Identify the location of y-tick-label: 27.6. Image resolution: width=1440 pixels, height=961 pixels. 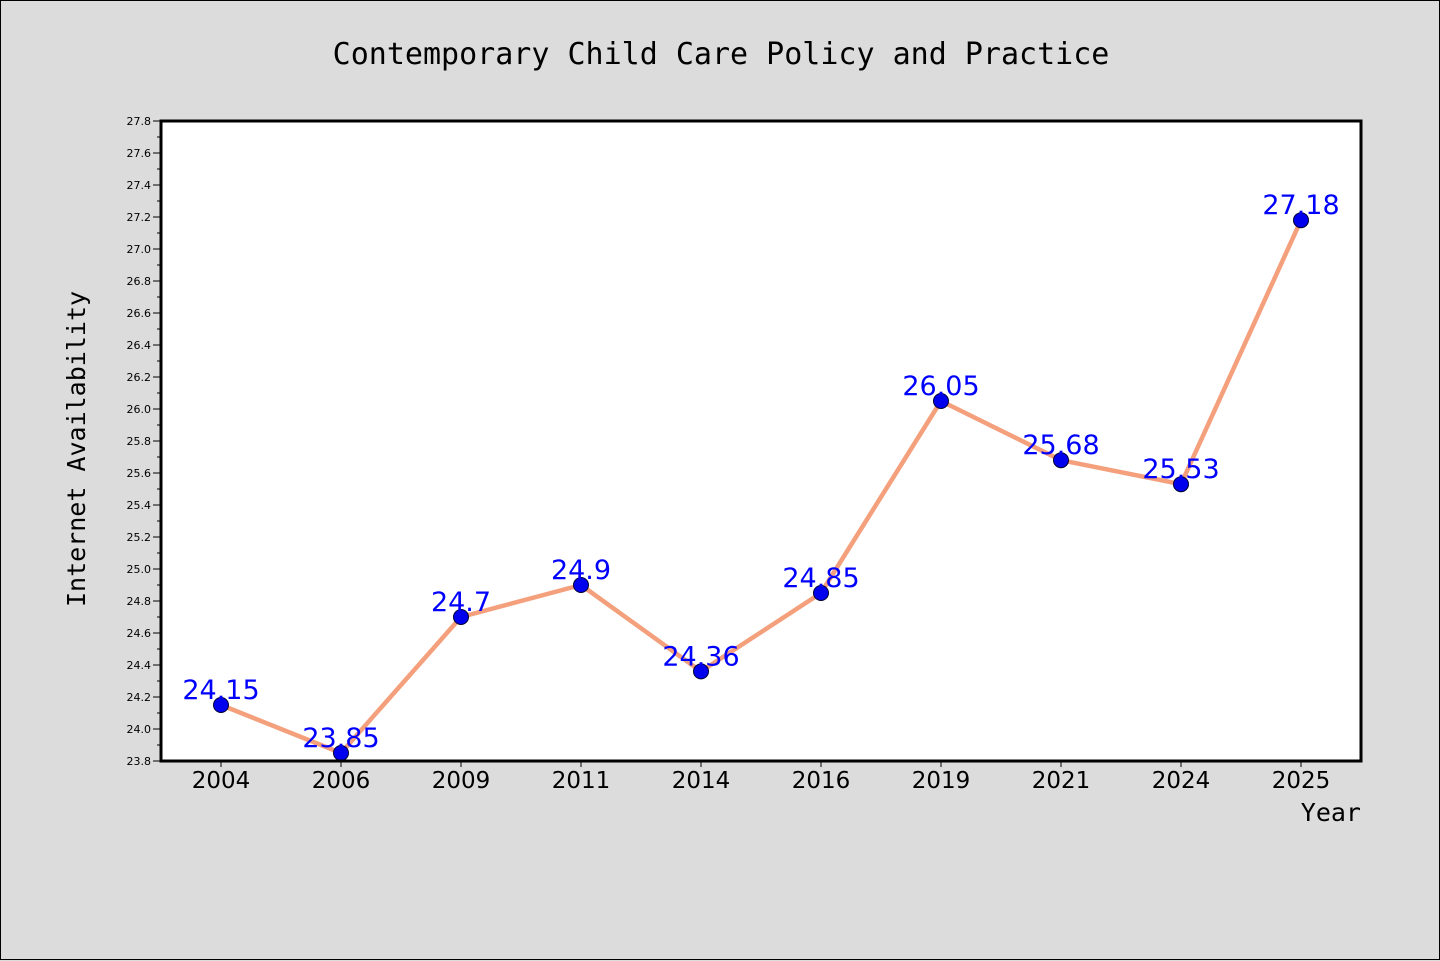
(139, 153).